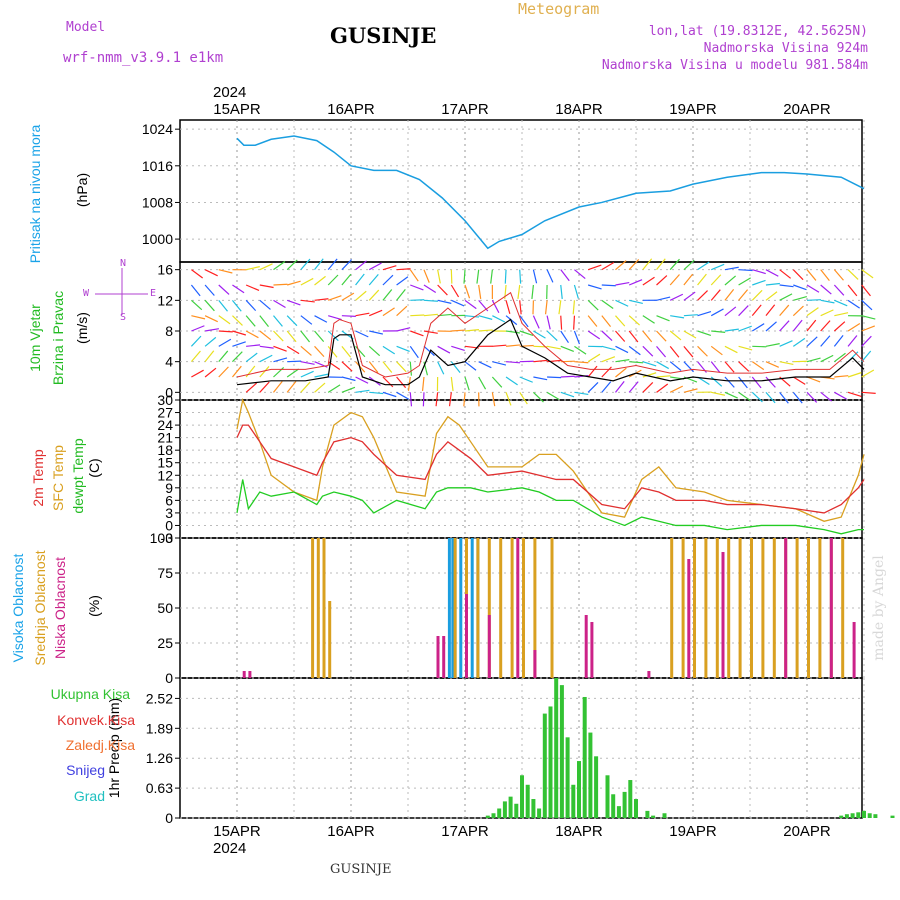 The width and height of the screenshot is (900, 900). What do you see at coordinates (758, 31) in the screenshot?
I see `lonlat-label: lon,lat (19.8312E, 42.5625N)` at bounding box center [758, 31].